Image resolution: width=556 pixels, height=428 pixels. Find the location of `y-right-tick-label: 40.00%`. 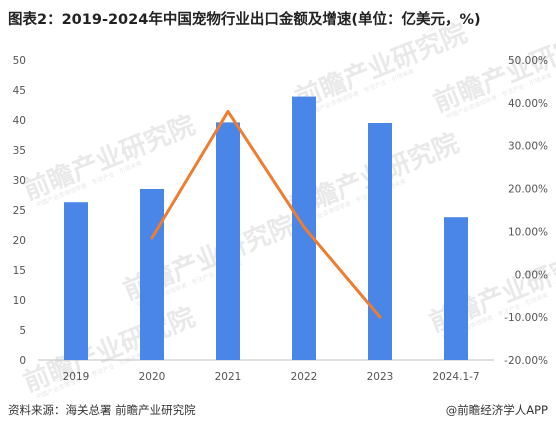

y-right-tick-label: 40.00% is located at coordinates (528, 104).